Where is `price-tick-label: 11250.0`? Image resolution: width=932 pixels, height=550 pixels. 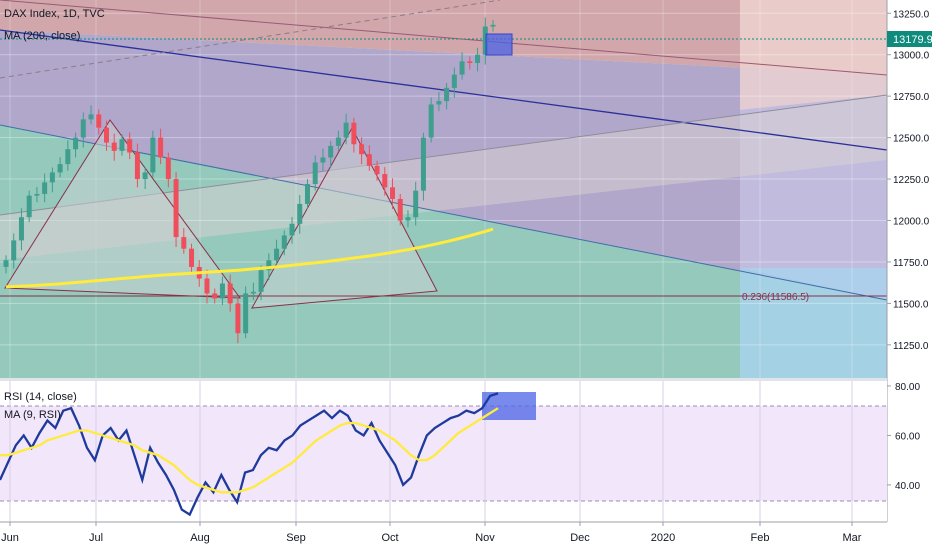
price-tick-label: 11250.0 is located at coordinates (911, 346).